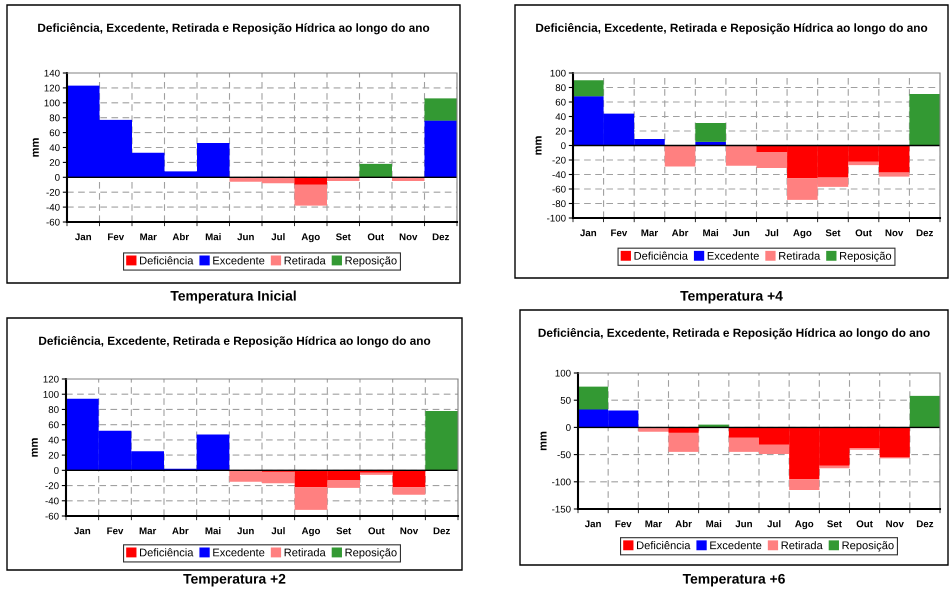 The width and height of the screenshot is (950, 591). Describe the element at coordinates (559, 204) in the screenshot. I see `y-tick-label: -80` at that location.